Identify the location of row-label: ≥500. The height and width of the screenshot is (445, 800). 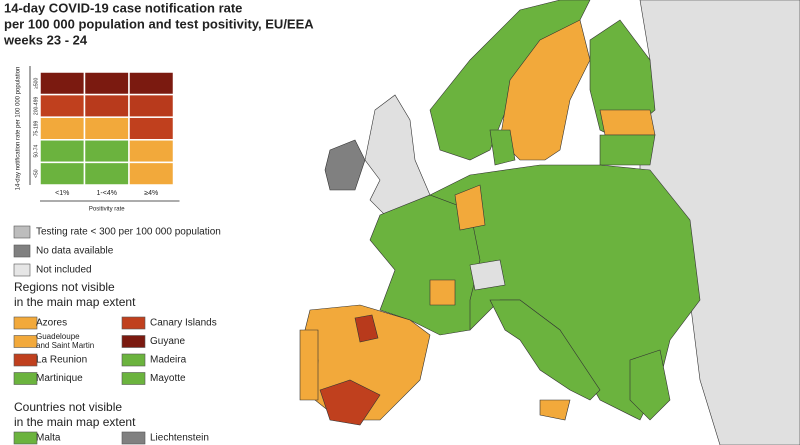
(36, 83).